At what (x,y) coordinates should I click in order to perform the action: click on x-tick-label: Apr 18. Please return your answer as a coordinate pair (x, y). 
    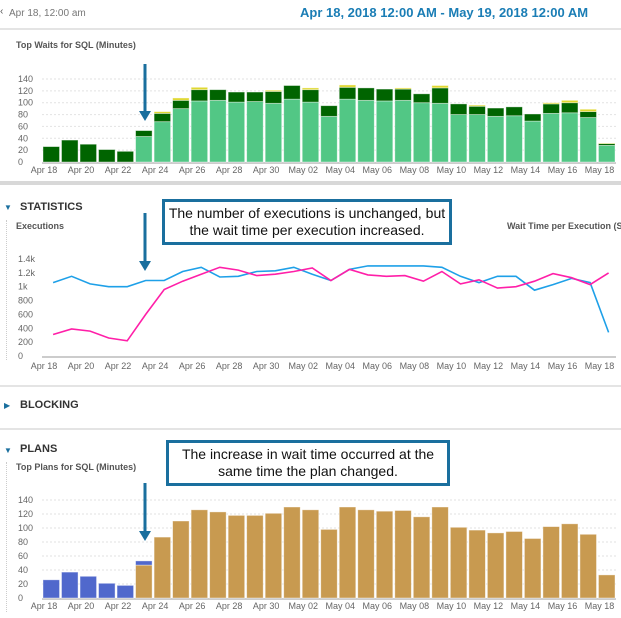
    Looking at the image, I should click on (44, 366).